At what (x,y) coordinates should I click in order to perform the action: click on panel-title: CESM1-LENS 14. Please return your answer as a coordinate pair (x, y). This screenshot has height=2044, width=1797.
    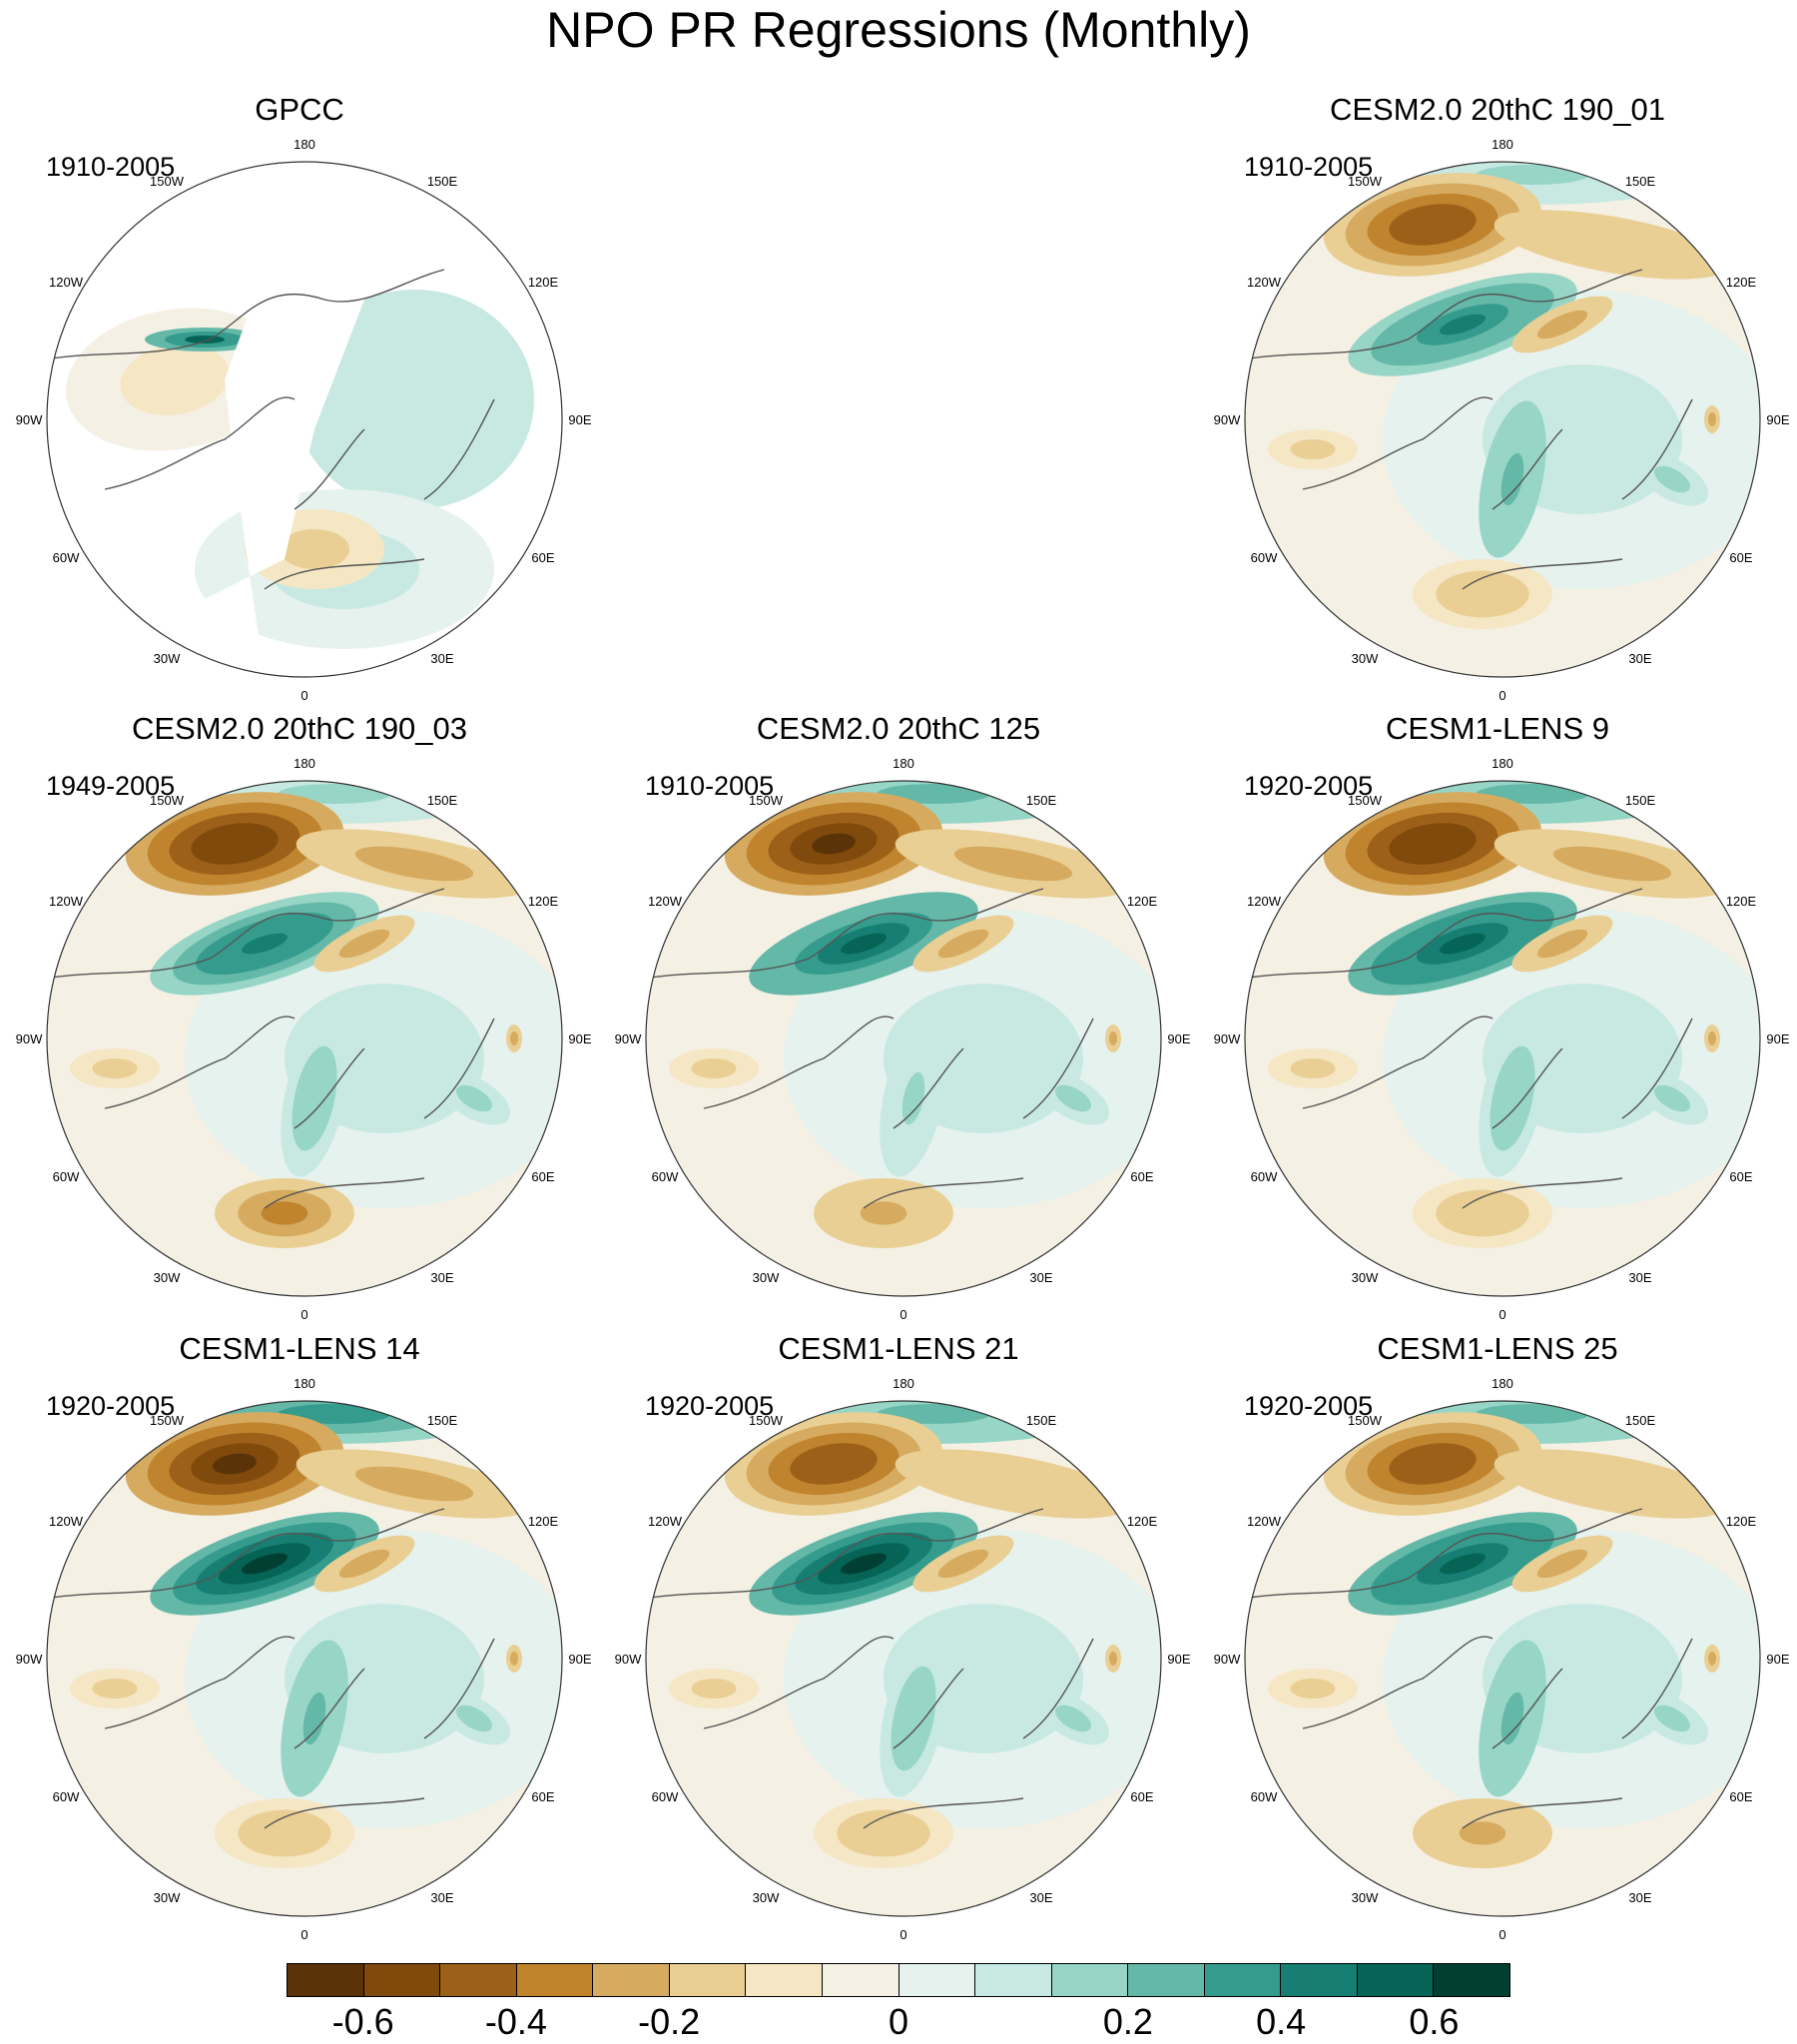
    Looking at the image, I should click on (299, 1348).